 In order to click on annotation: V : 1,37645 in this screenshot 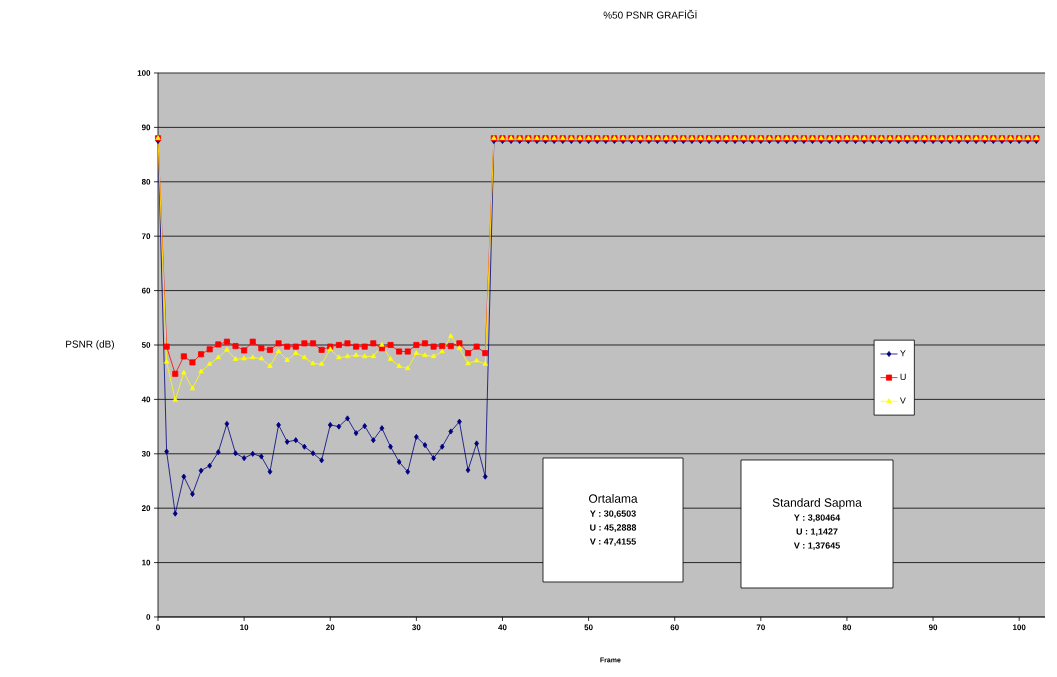, I will do `click(816, 546)`.